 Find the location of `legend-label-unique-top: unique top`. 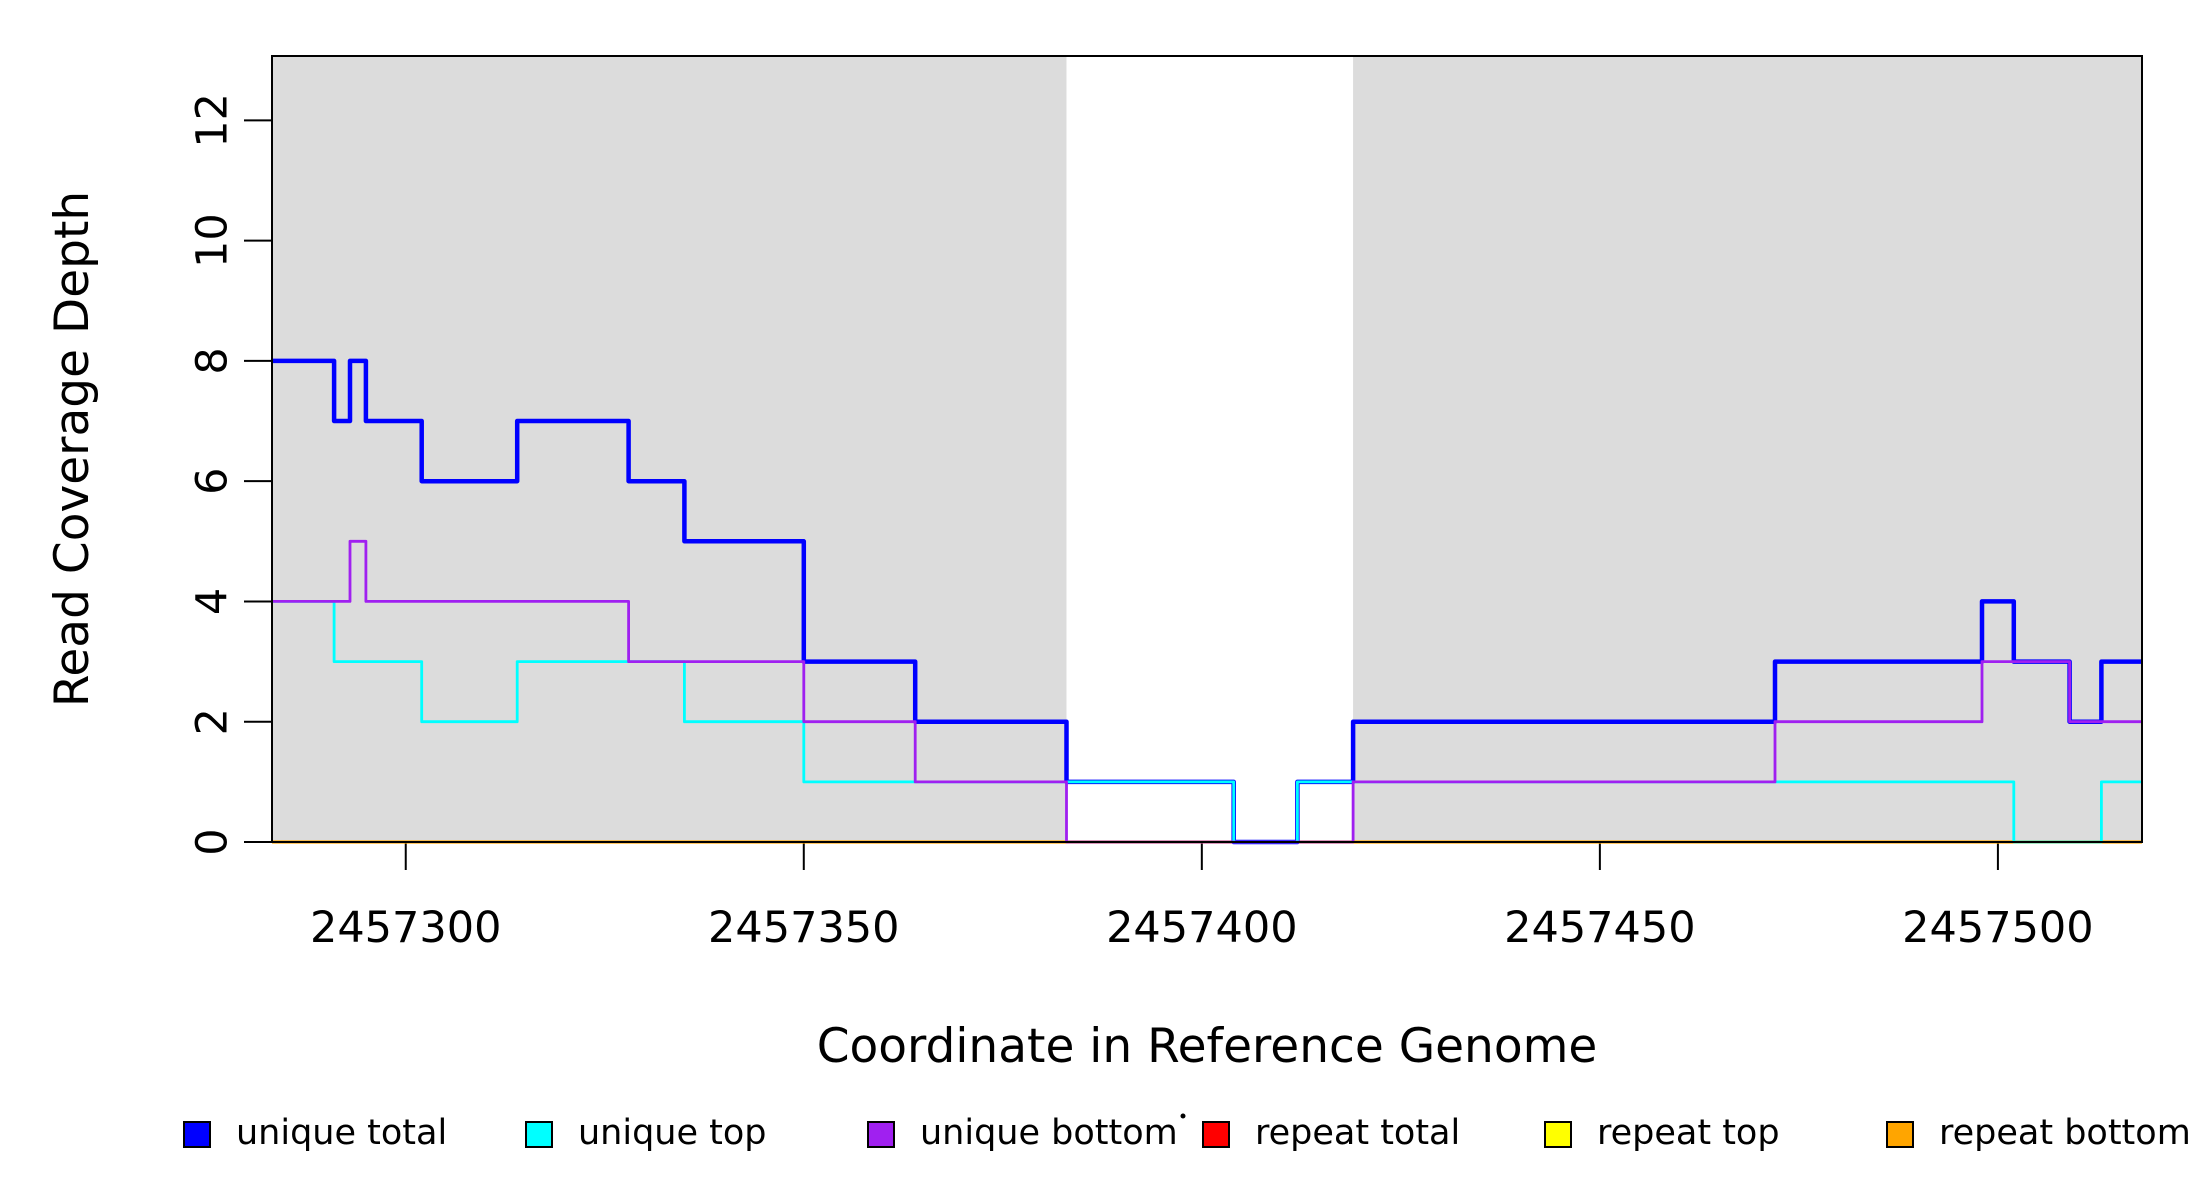

legend-label-unique-top: unique top is located at coordinates (672, 1133).